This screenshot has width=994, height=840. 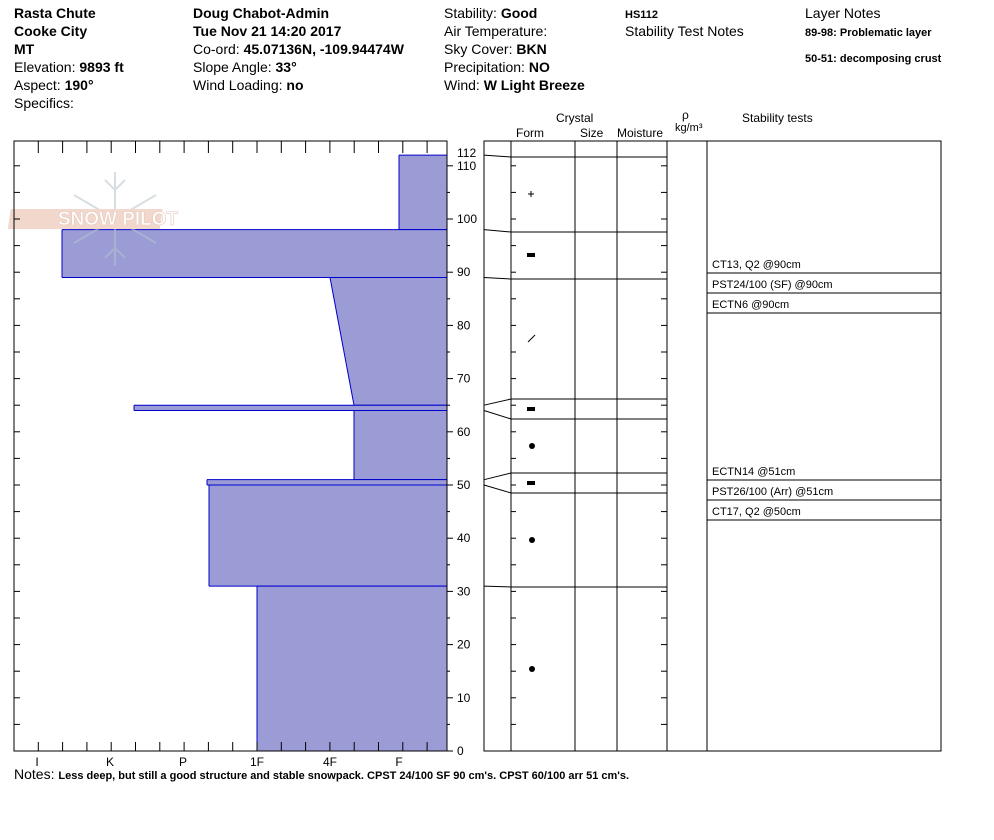 I want to click on moisture-header: Moisture, so click(x=640, y=133).